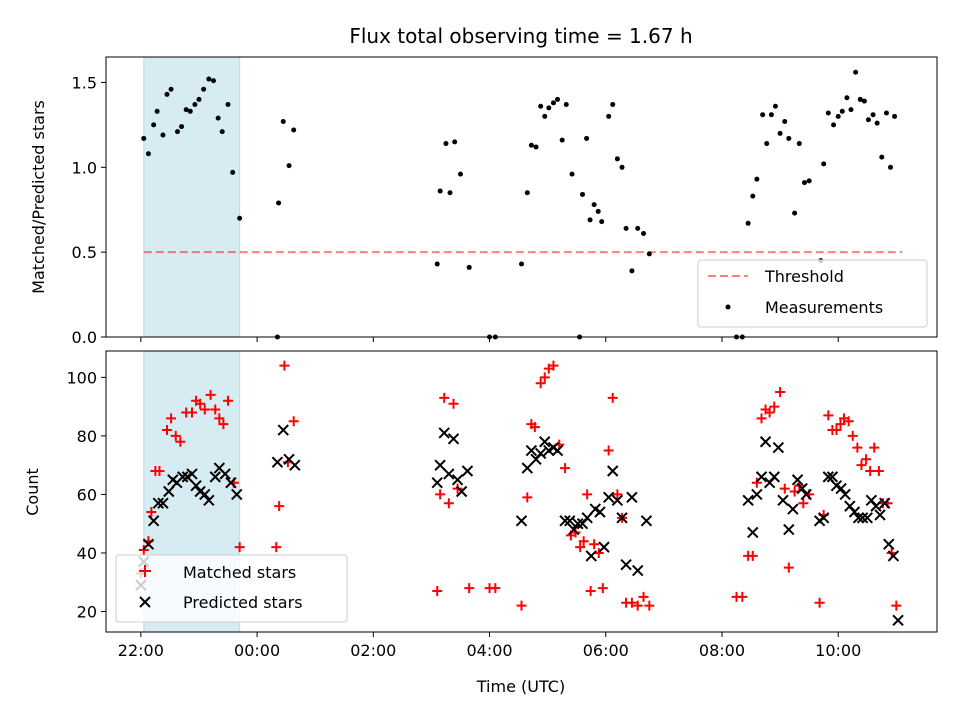 Image resolution: width=960 pixels, height=720 pixels. What do you see at coordinates (812, 293) in the screenshot?
I see `top-legend-box` at bounding box center [812, 293].